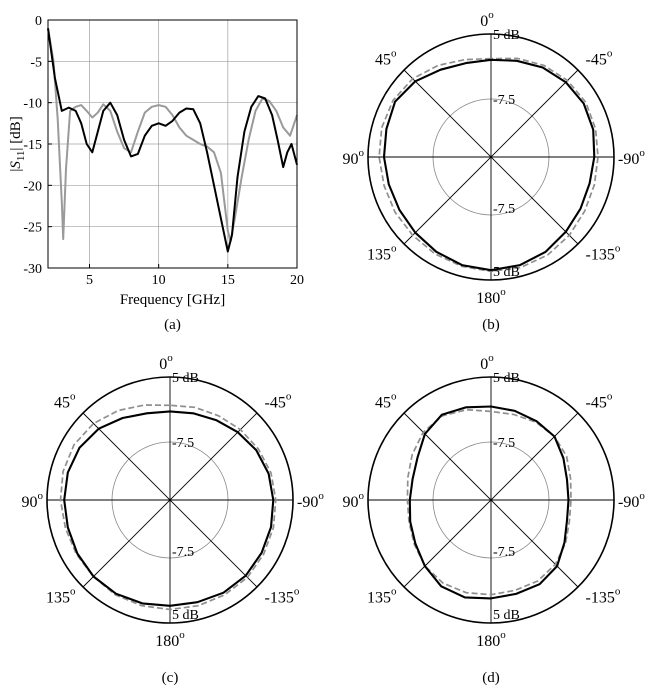 The image size is (664, 690). Describe the element at coordinates (32, 228) in the screenshot. I see `y-tick-label: -25` at that location.